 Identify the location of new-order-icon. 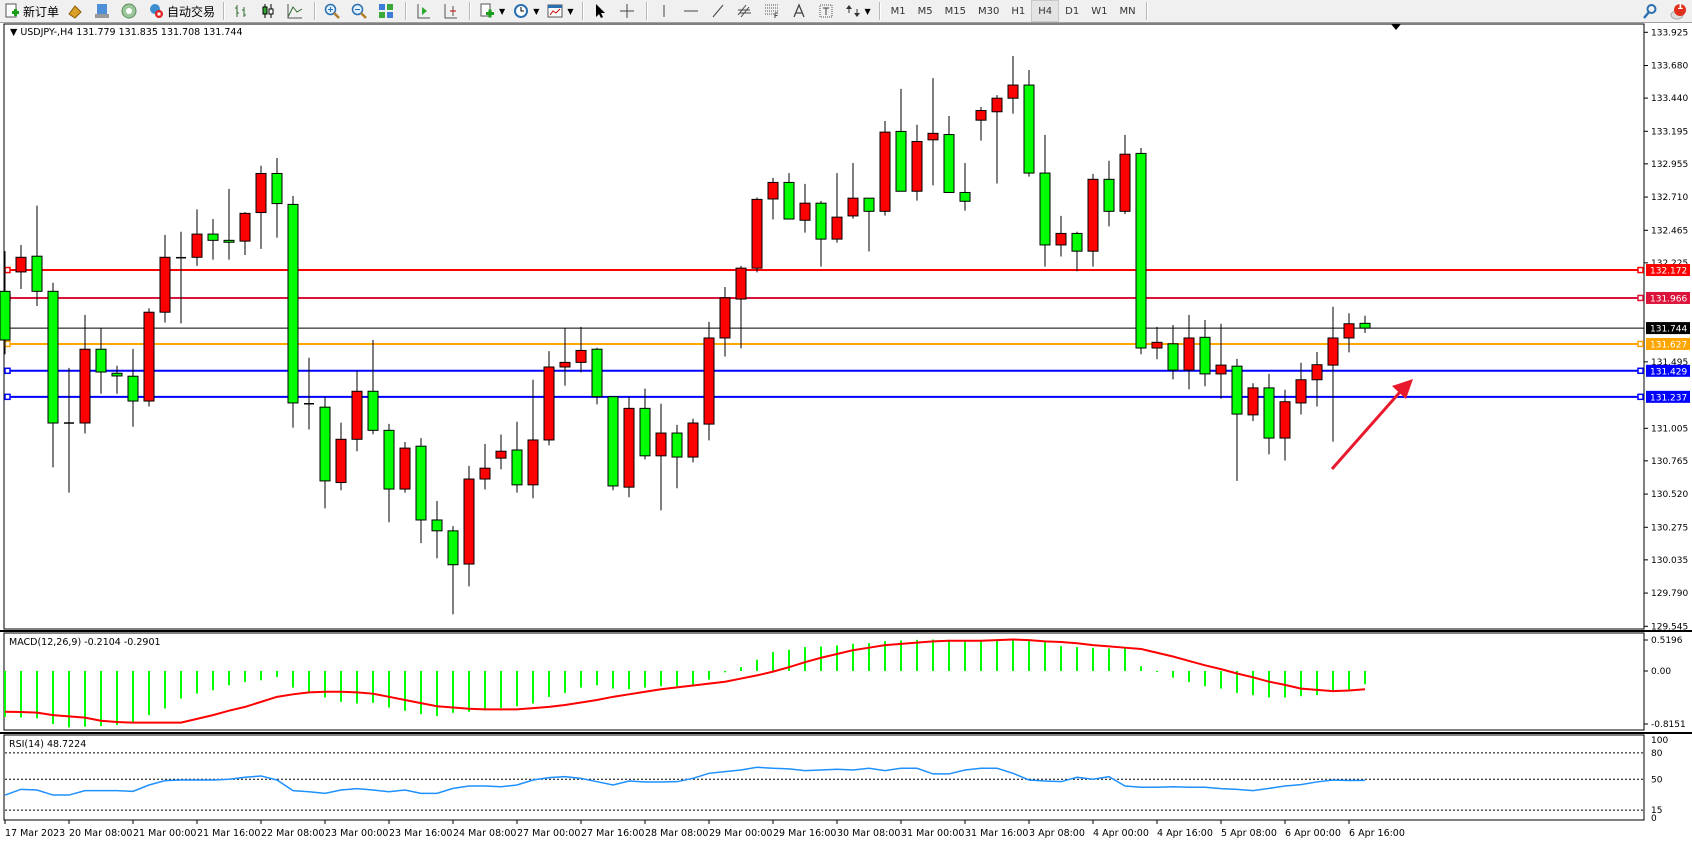
(12, 11).